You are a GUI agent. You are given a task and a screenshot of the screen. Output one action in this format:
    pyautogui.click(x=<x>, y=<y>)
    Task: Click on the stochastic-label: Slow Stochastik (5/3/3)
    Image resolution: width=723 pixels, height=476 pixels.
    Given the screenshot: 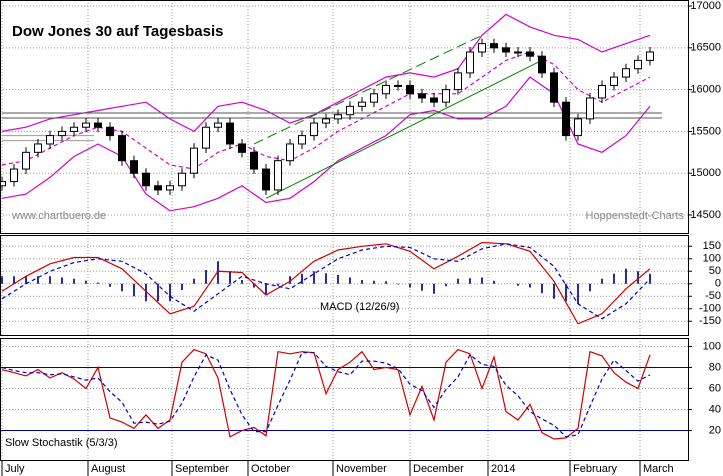 What is the action you would take?
    pyautogui.click(x=61, y=443)
    